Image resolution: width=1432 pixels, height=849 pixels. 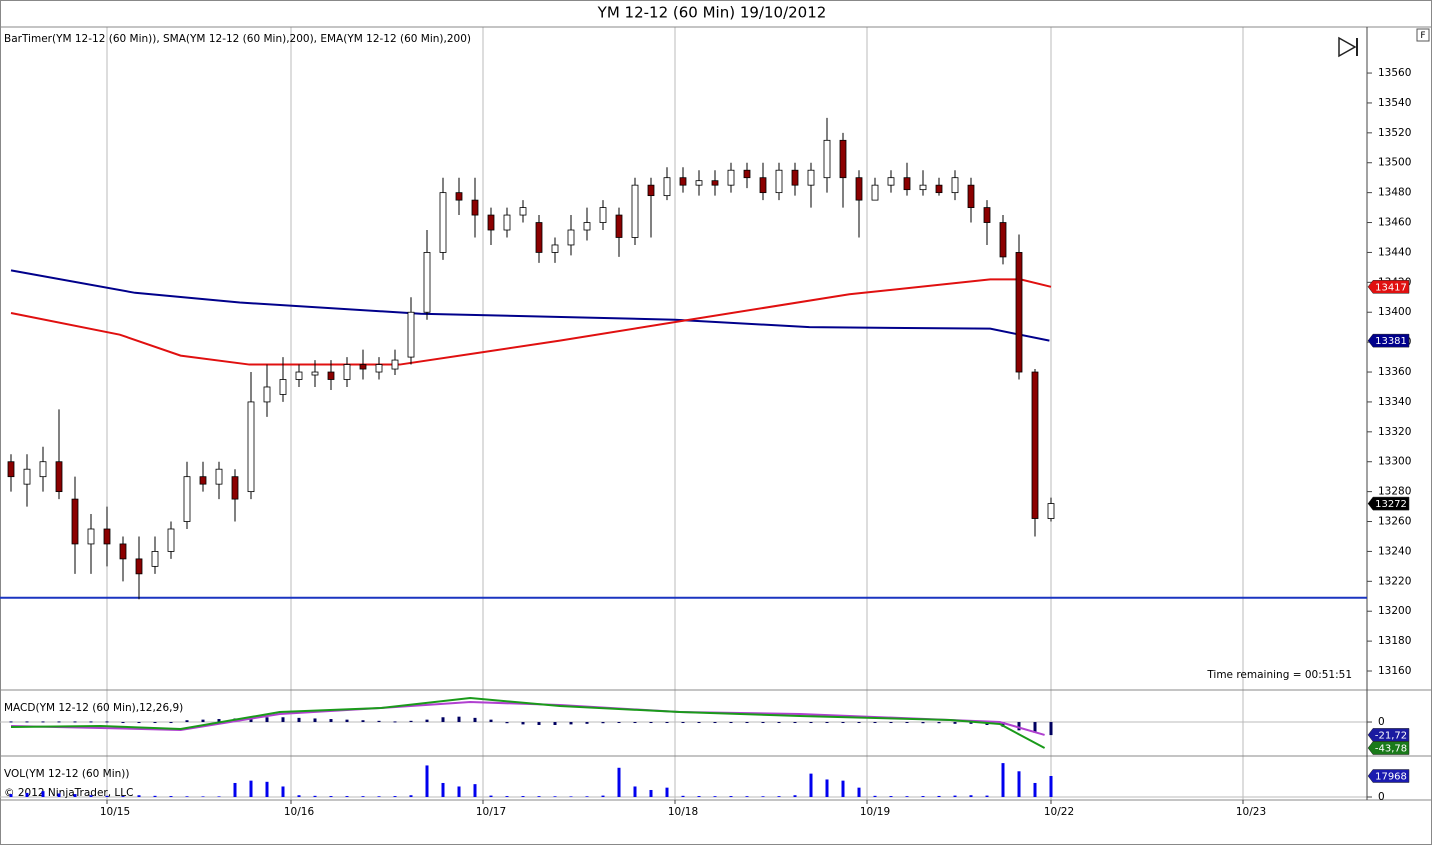 What do you see at coordinates (712, 13) in the screenshot?
I see `chart-title: YM 12-12 (60 Min) 19/10/2012` at bounding box center [712, 13].